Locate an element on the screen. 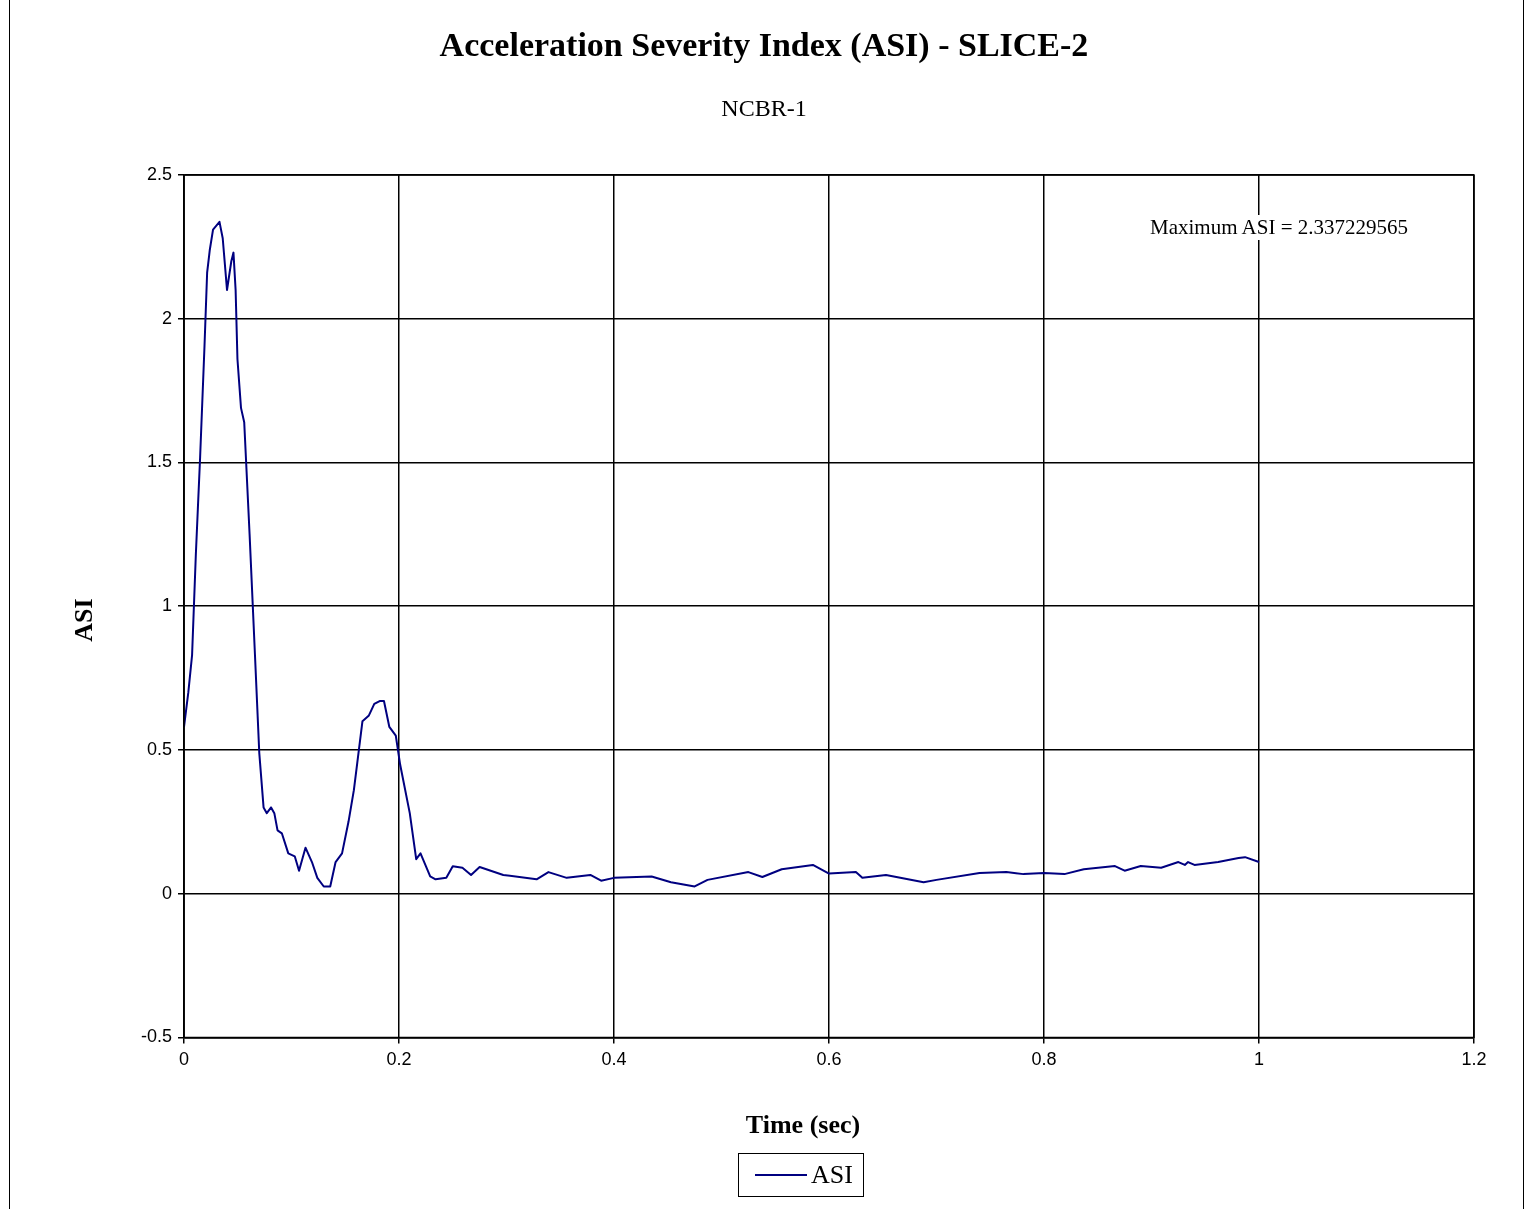  y-tick-label: 0.5 is located at coordinates (159, 748).